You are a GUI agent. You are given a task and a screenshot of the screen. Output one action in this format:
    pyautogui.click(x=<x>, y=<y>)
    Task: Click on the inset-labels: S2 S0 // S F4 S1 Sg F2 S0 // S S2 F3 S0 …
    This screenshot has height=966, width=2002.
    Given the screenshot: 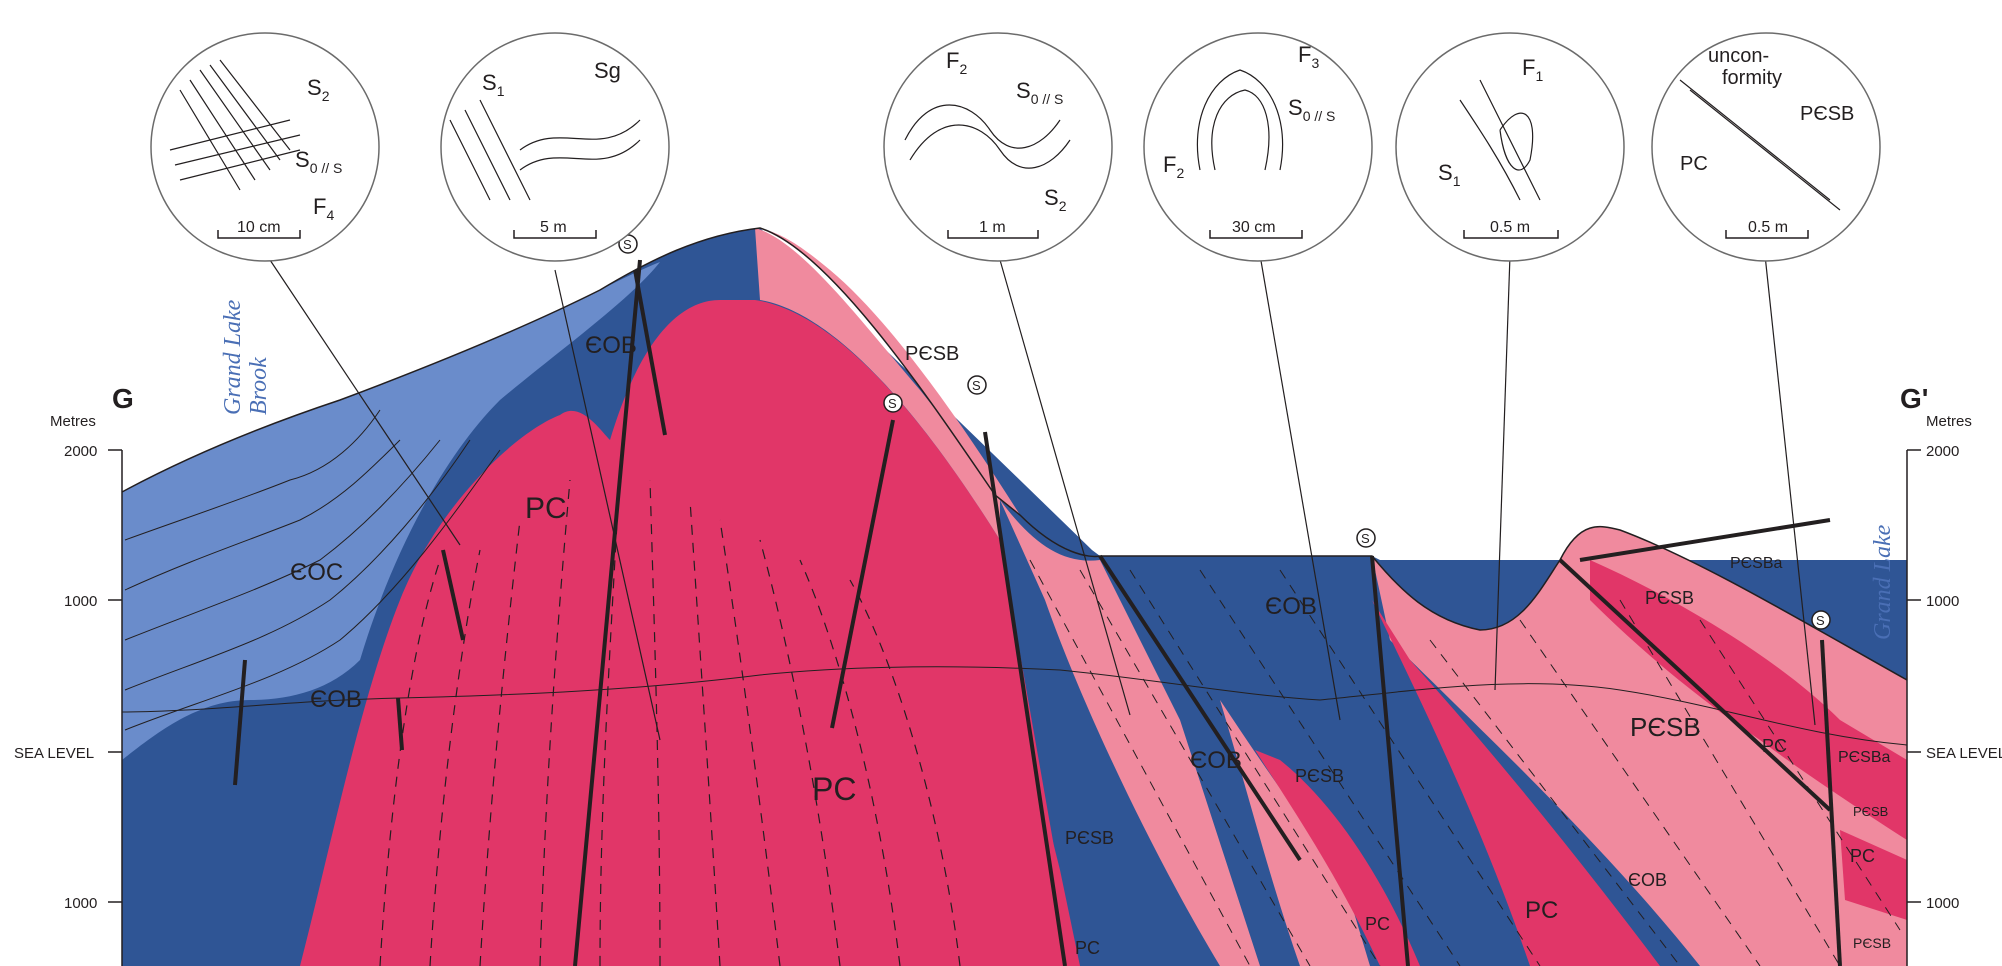 What is the action you would take?
    pyautogui.click(x=1074, y=132)
    